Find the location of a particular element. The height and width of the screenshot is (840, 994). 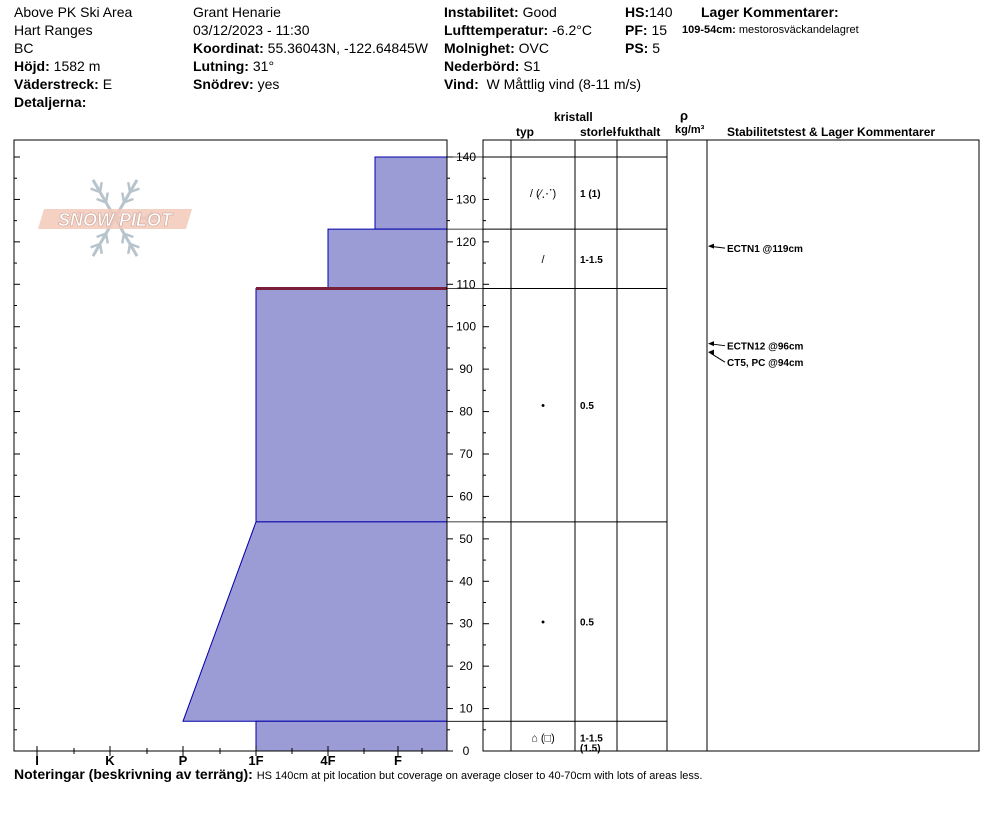

hs: HS:140 is located at coordinates (648, 12).